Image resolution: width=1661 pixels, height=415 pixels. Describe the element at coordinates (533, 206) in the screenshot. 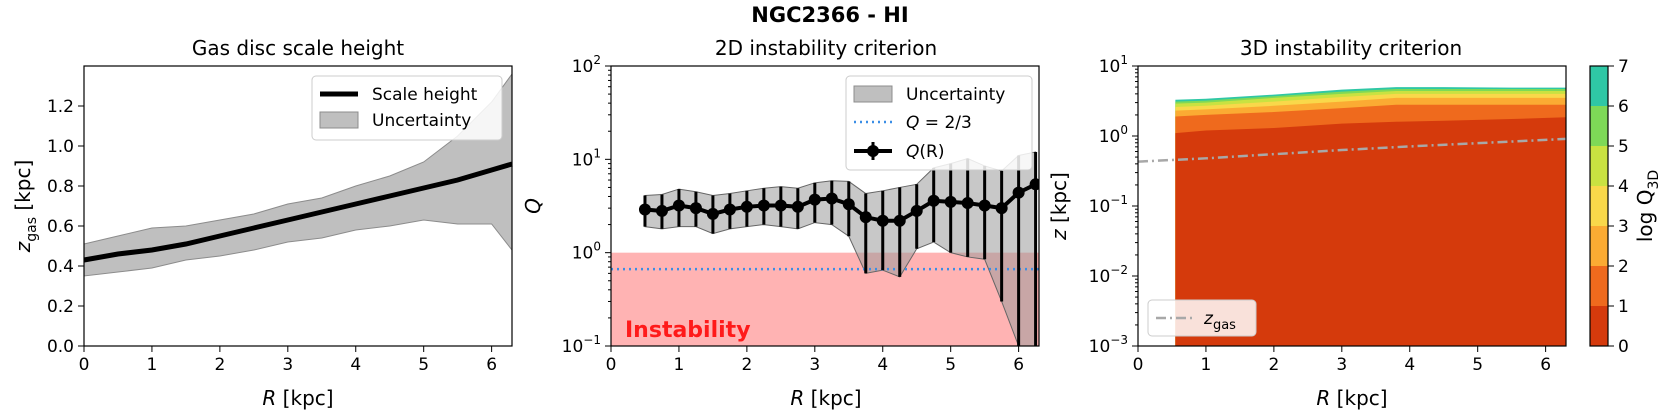

I see `panel2-ylabel: Q` at that location.